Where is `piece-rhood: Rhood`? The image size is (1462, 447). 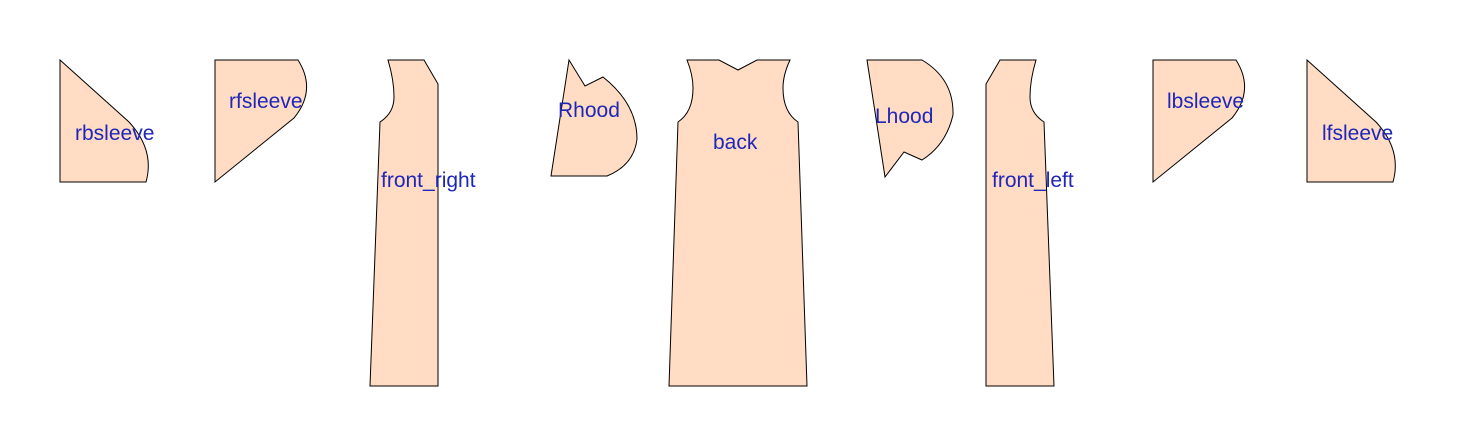
piece-rhood: Rhood is located at coordinates (594, 117).